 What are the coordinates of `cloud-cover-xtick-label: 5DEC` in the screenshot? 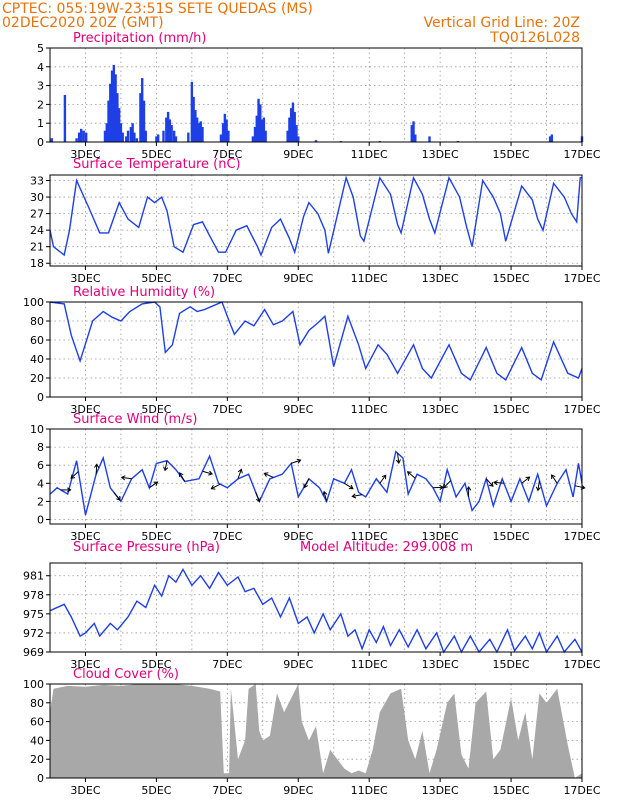 It's located at (156, 790).